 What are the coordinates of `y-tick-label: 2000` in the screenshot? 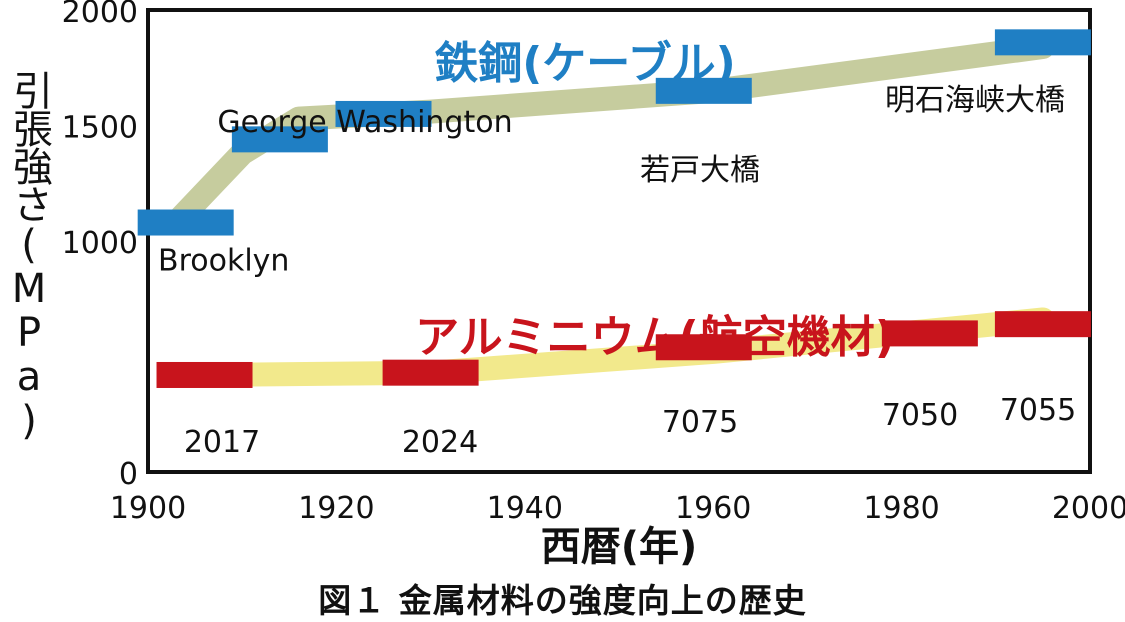 It's located at (100, 15).